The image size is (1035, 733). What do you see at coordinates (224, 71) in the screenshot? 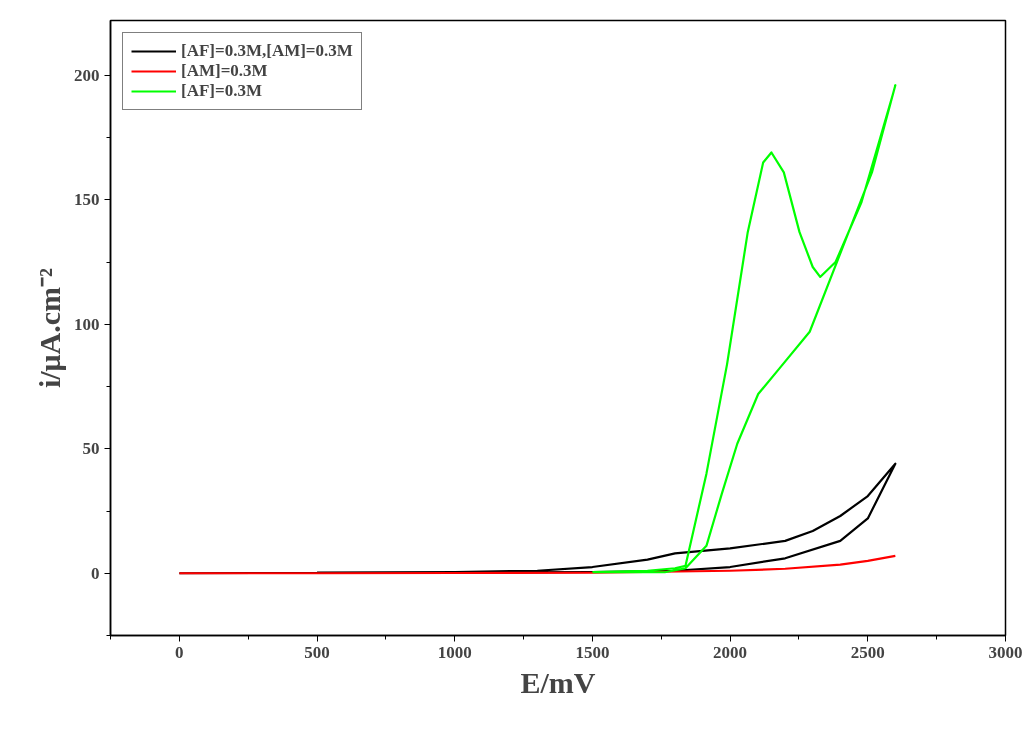
I see `legend-label: [AM]=0.3M` at bounding box center [224, 71].